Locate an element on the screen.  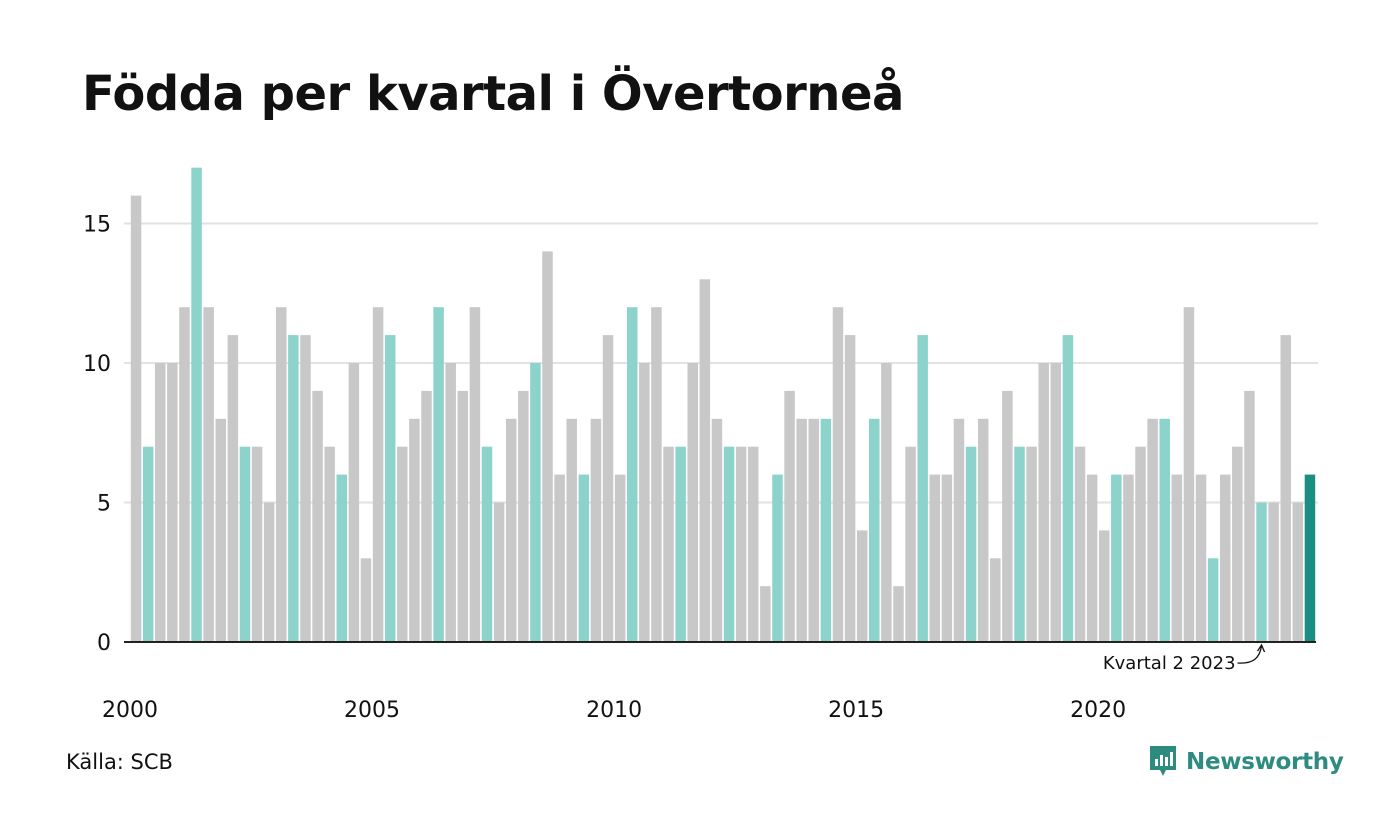
annotation-label: Kvartal 2 2023 is located at coordinates (1169, 663).